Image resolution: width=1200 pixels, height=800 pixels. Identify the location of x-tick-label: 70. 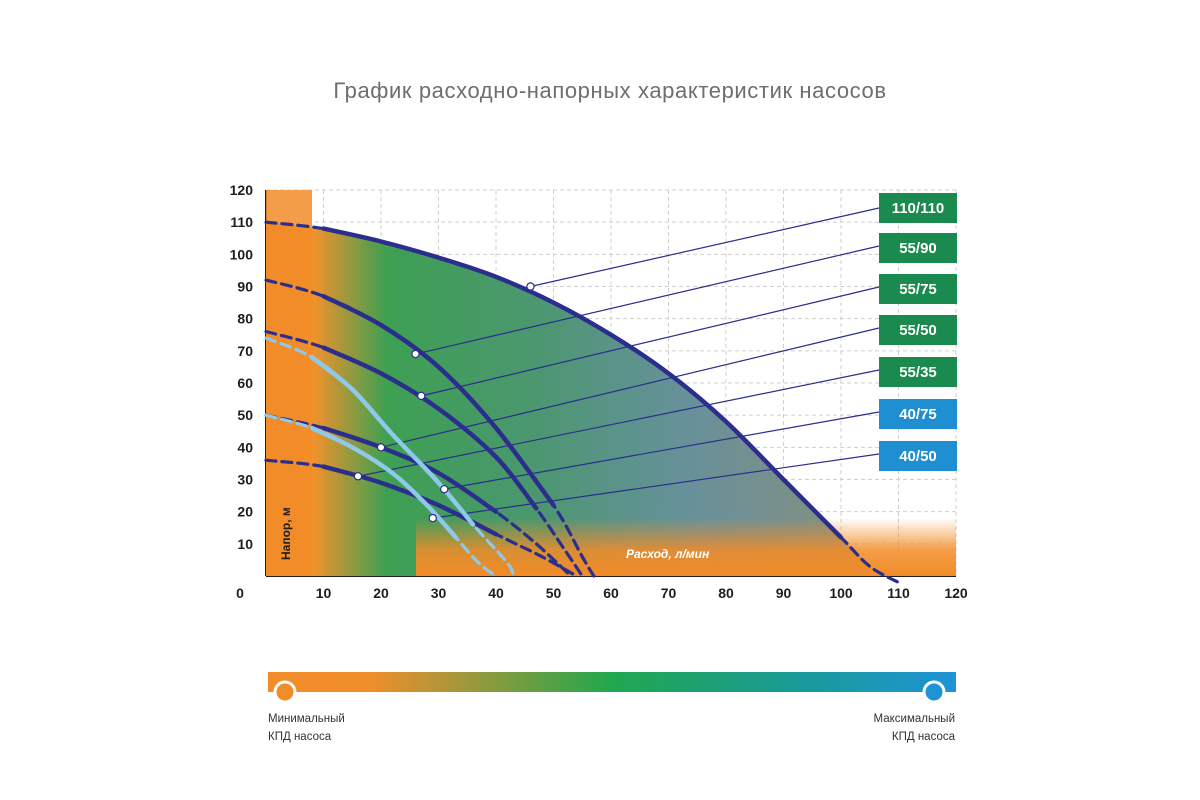
(669, 593).